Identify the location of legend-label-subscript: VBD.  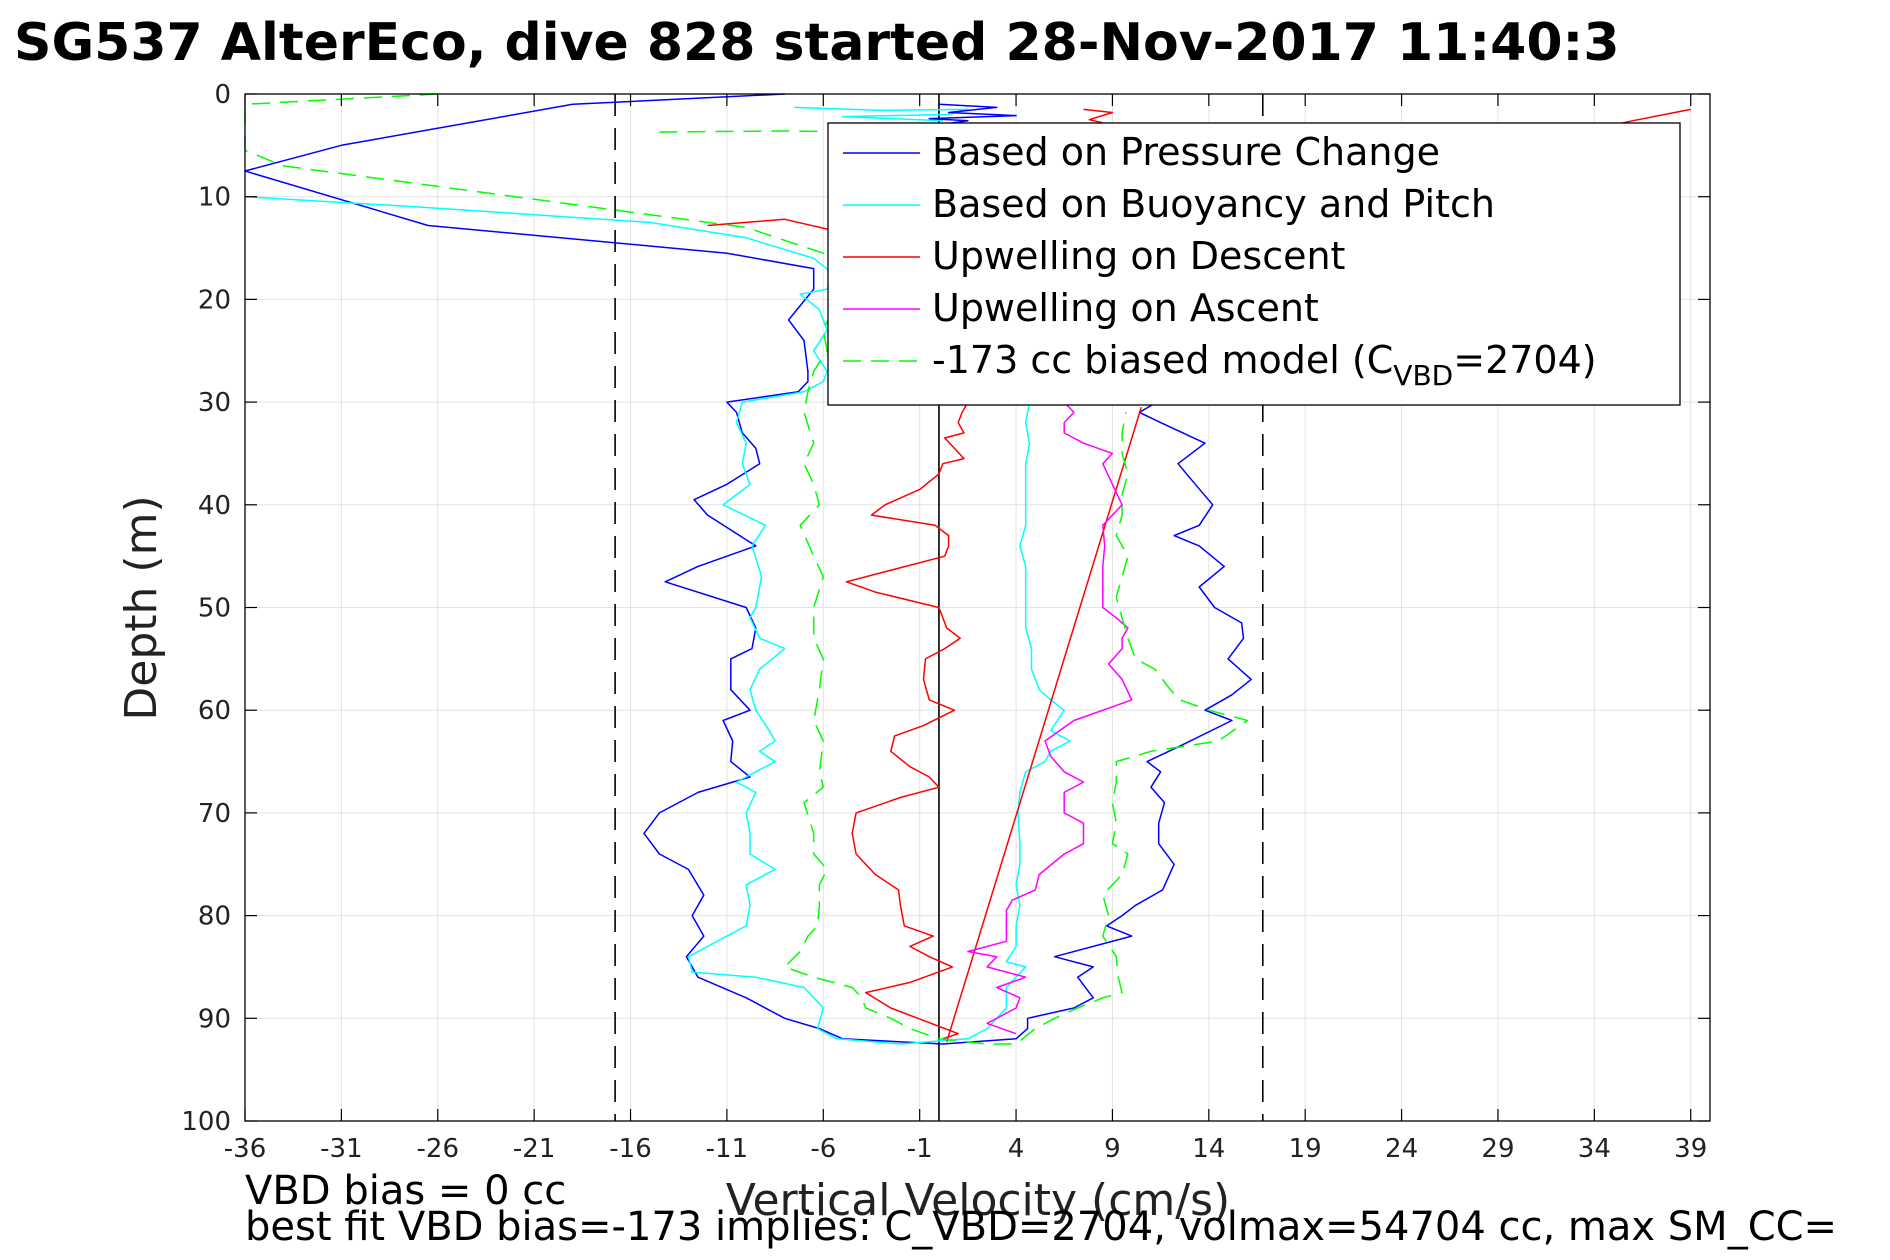
(1423, 375).